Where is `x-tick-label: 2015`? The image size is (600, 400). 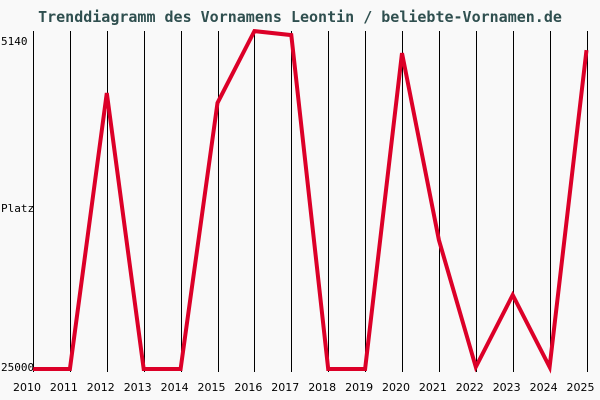
x-tick-label: 2015 is located at coordinates (211, 387).